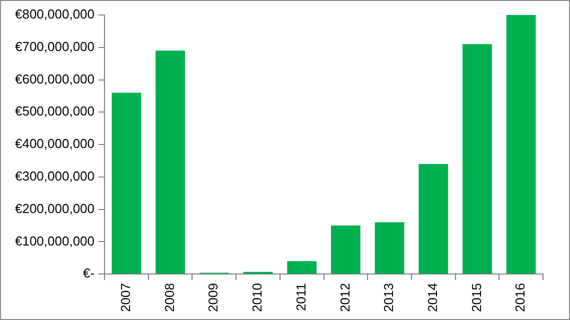 Image resolution: width=570 pixels, height=320 pixels. Describe the element at coordinates (344, 297) in the screenshot. I see `x-tick-label: 2012` at that location.